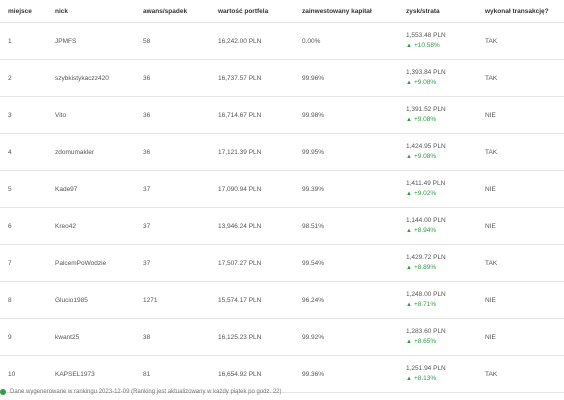 This screenshot has width=564, height=400. Describe the element at coordinates (252, 337) in the screenshot. I see `value-cell: 16,125.23 PLN` at that location.